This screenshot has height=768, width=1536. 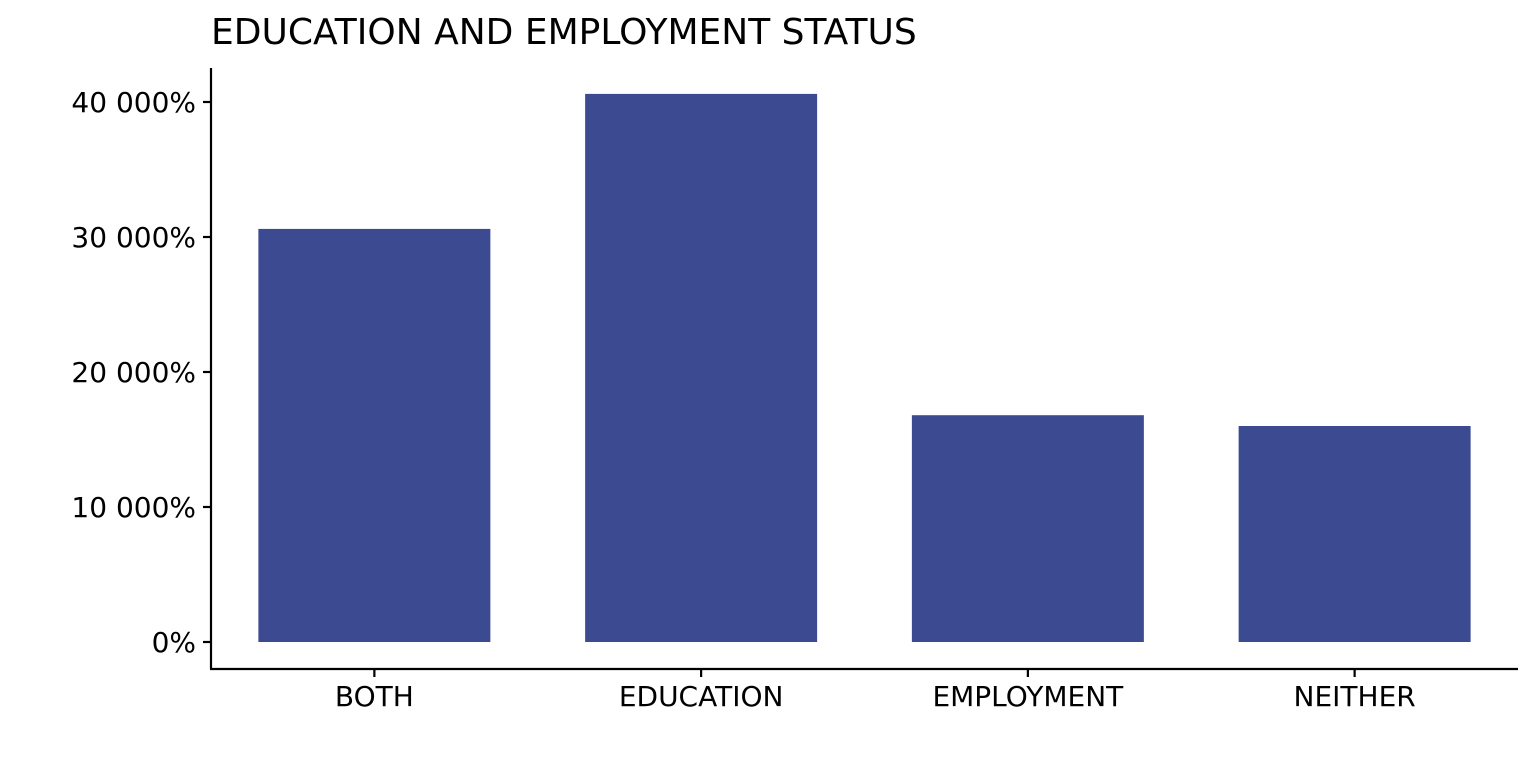 I want to click on x-axis: BOTH EDUCATION EMPLOYMENT NEITHER, so click(x=864, y=690).